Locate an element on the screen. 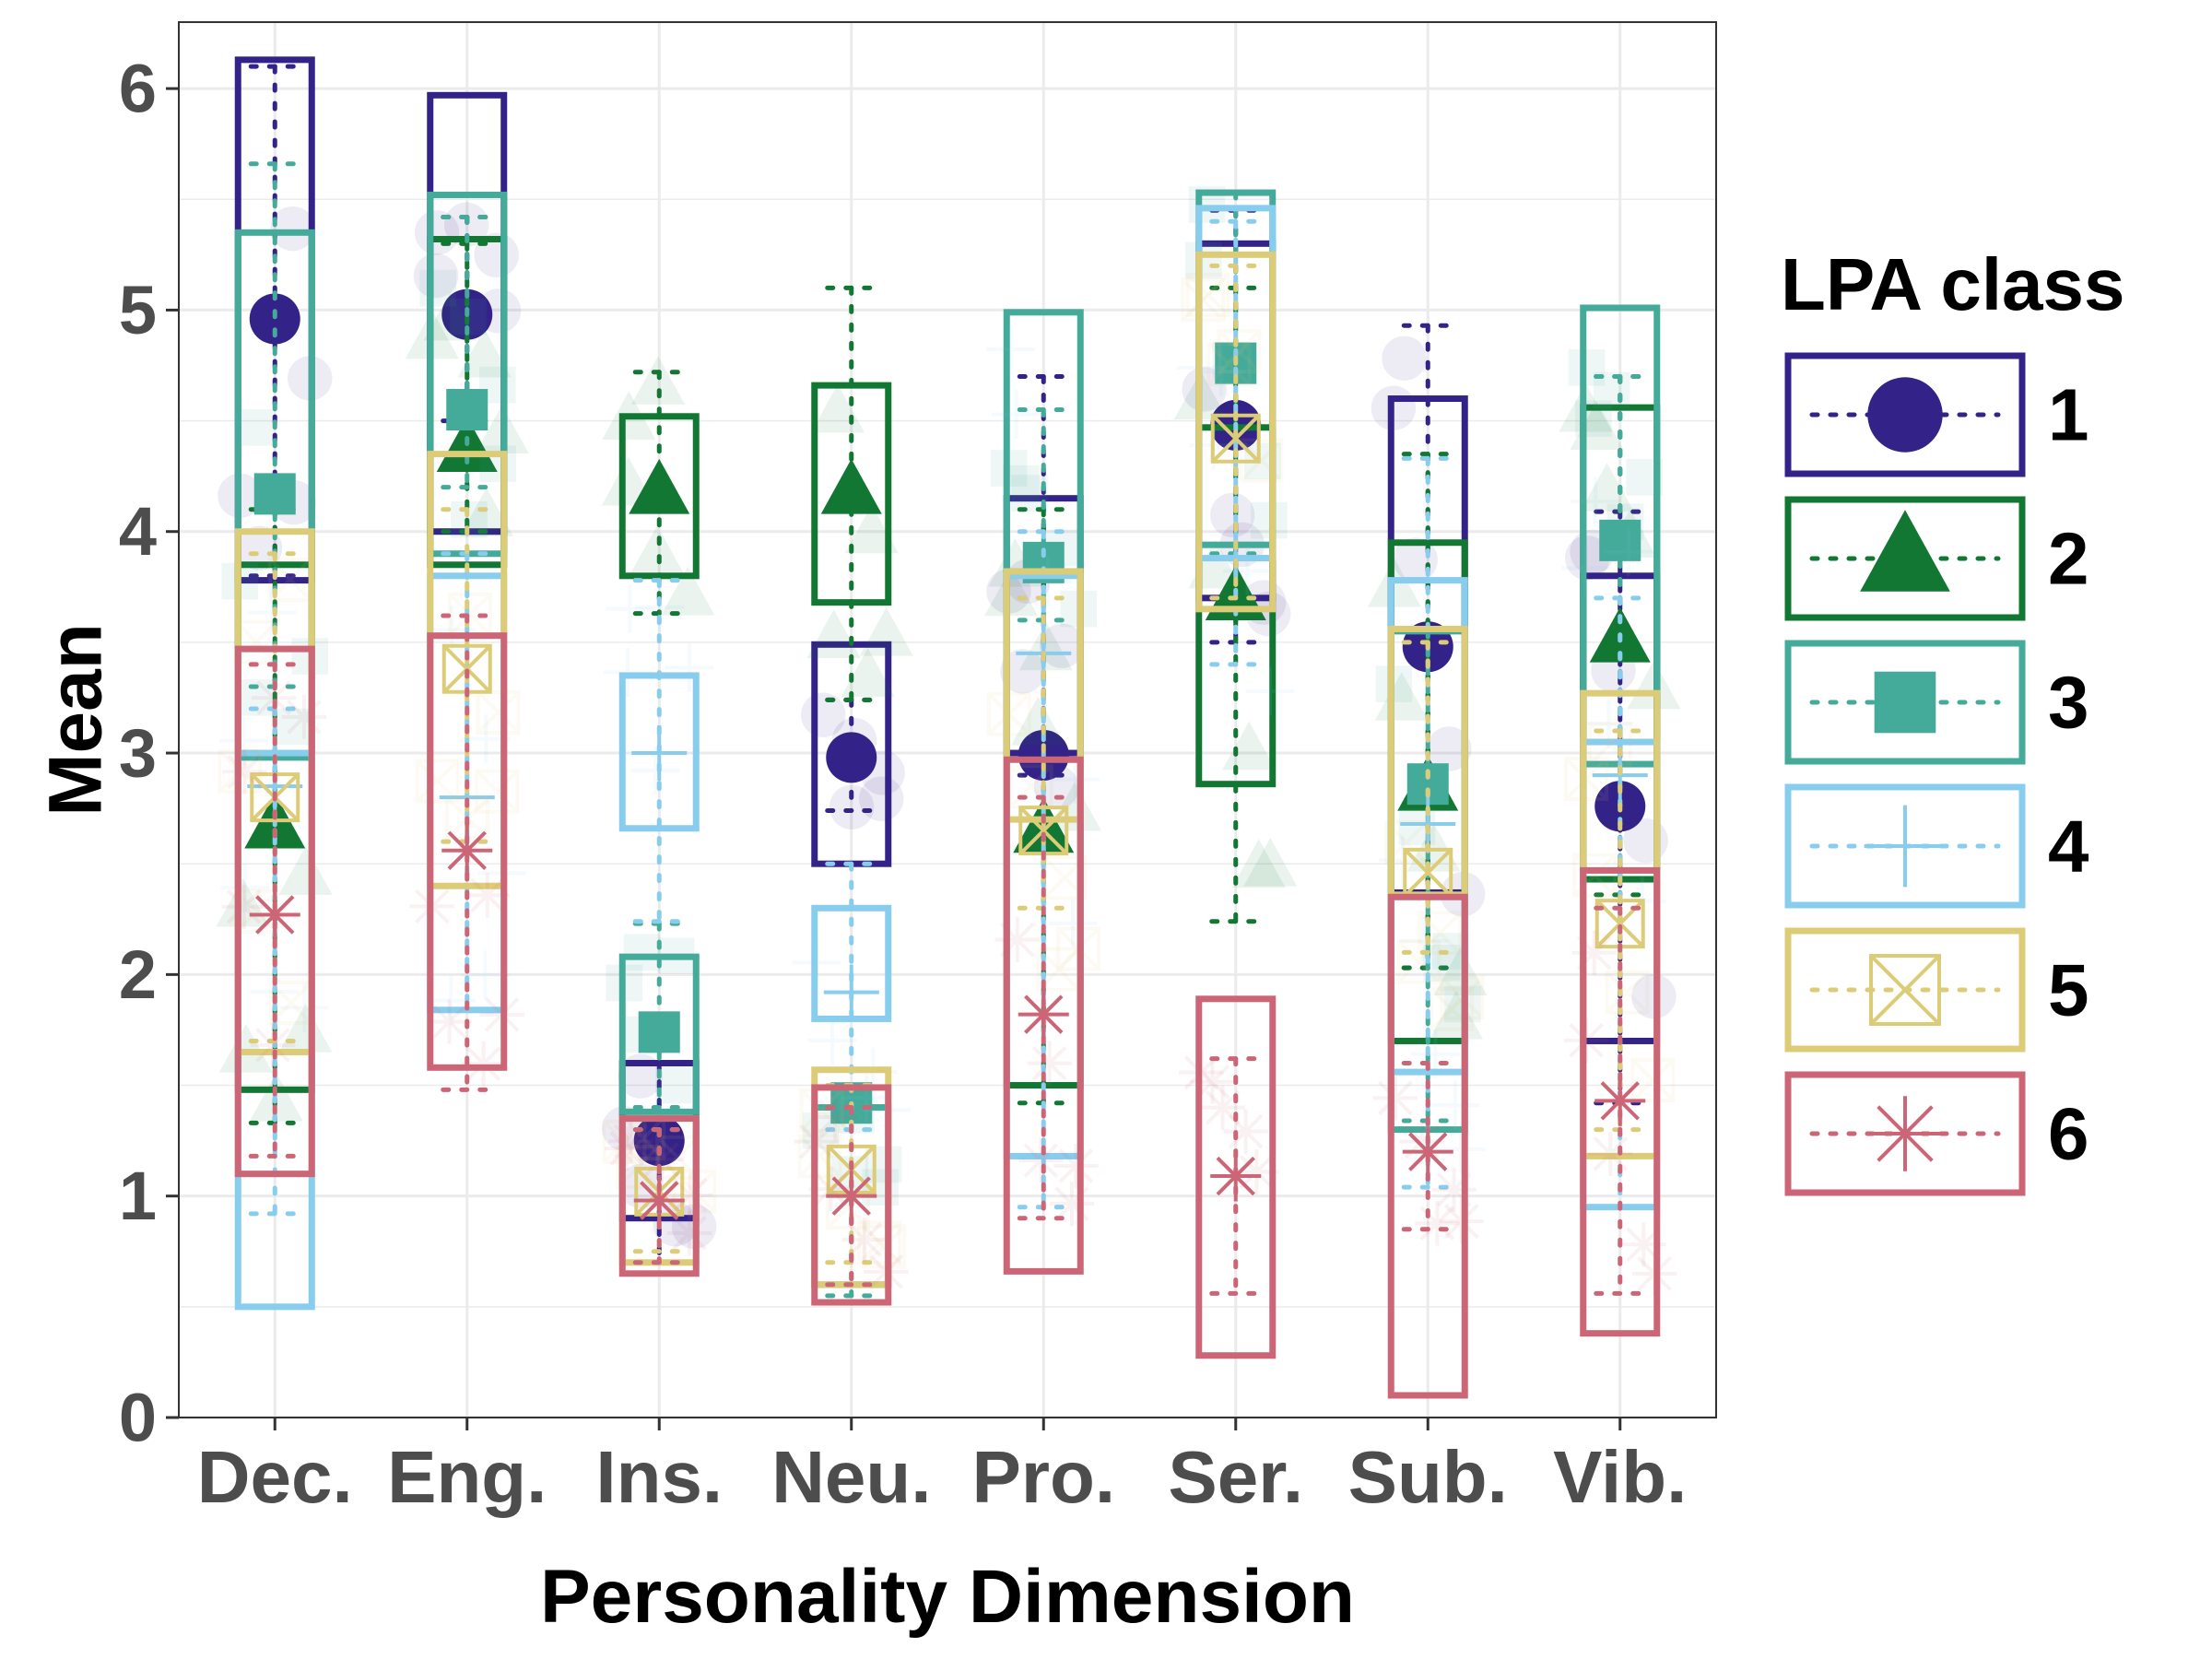  y-tick-label: 3 is located at coordinates (138, 753).